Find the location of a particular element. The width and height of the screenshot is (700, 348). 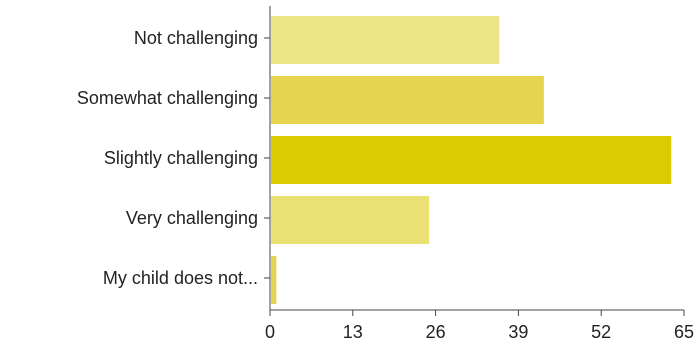

x-tick-label: 13 is located at coordinates (353, 332).